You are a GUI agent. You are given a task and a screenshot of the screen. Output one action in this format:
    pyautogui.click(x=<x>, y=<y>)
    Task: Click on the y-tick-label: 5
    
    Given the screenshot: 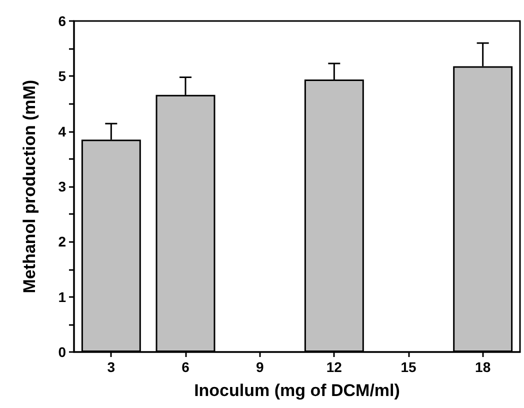 What is the action you would take?
    pyautogui.click(x=62, y=76)
    